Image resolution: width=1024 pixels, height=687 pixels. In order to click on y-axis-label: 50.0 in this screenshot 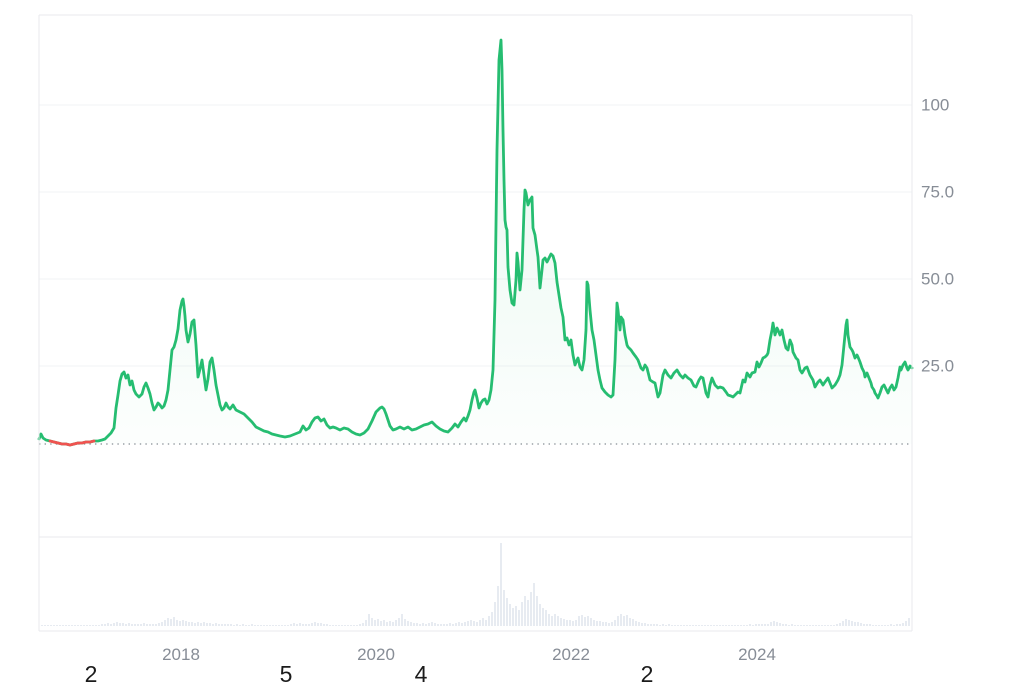, I will do `click(938, 279)`.